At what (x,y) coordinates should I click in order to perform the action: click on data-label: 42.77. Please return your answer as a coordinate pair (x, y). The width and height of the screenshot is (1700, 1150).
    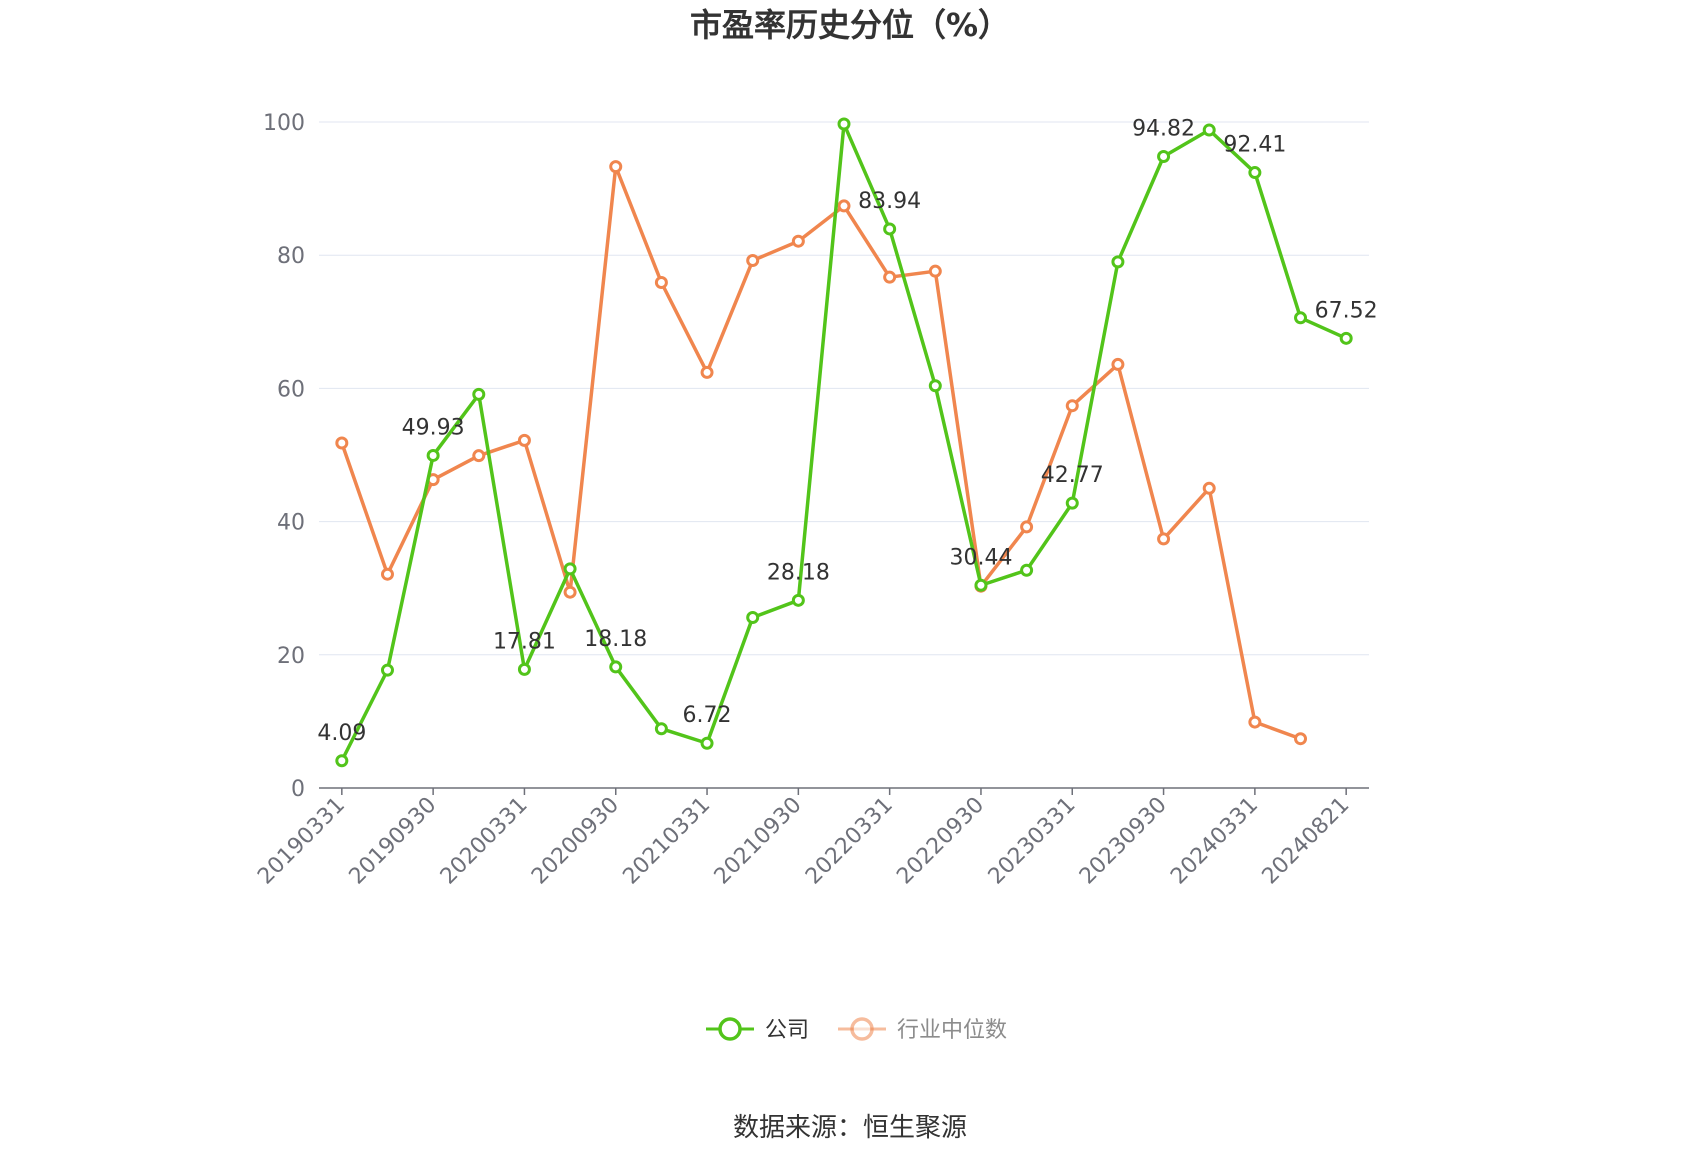
    Looking at the image, I should click on (1072, 475).